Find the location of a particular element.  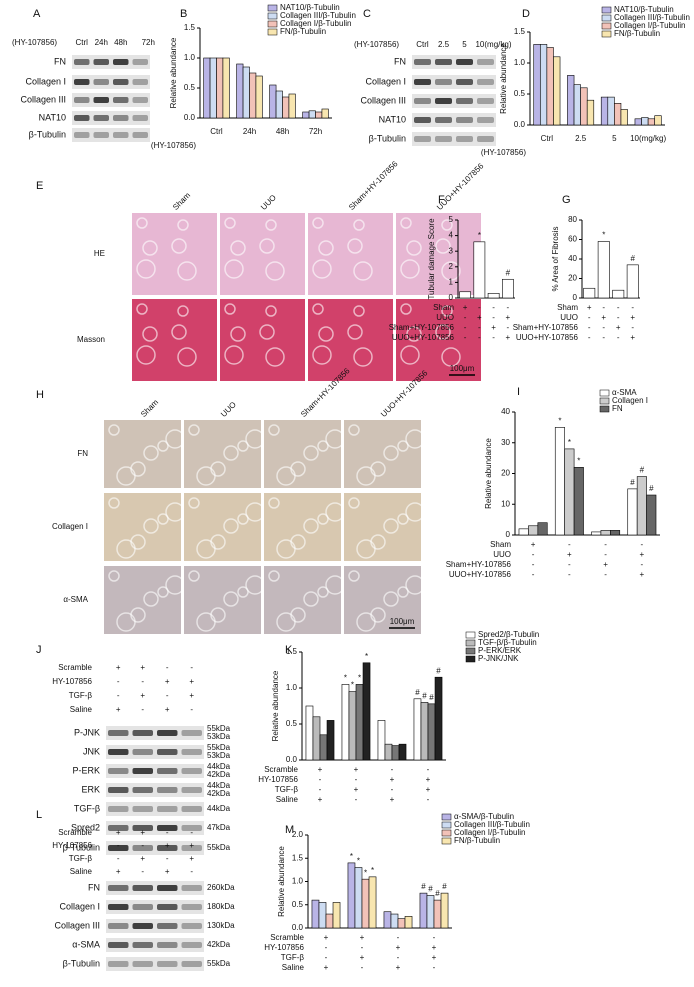

kda-label: 53kDa is located at coordinates (219, 755).